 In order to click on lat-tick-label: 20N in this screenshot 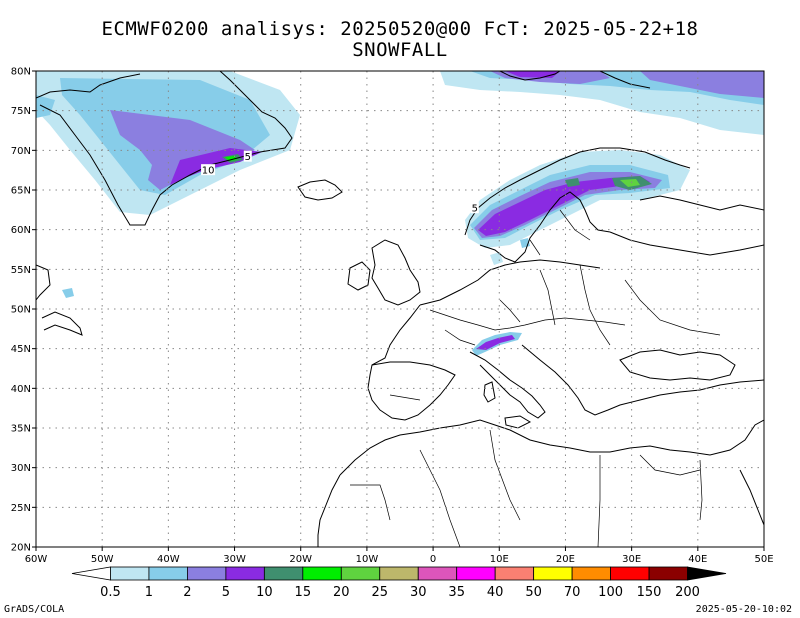, I will do `click(21, 548)`.